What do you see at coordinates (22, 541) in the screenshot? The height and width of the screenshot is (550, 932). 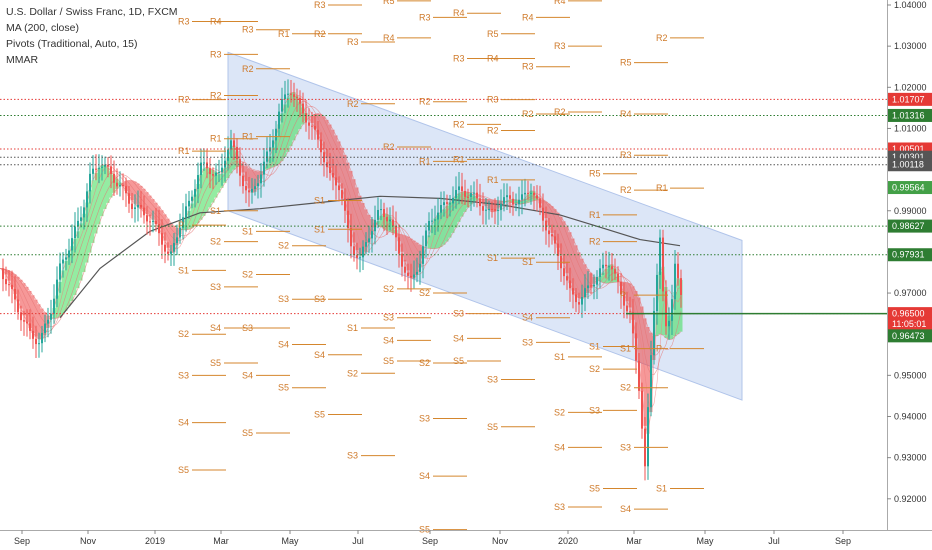 I see `time-tick-label: Sep` at bounding box center [22, 541].